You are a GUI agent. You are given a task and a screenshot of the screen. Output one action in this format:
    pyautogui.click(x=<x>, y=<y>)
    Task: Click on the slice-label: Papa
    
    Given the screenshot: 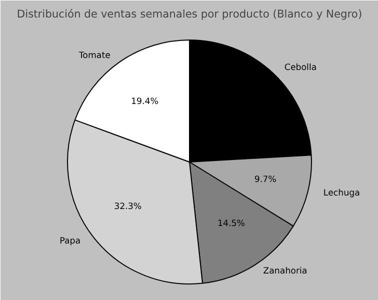 What is the action you would take?
    pyautogui.click(x=70, y=241)
    